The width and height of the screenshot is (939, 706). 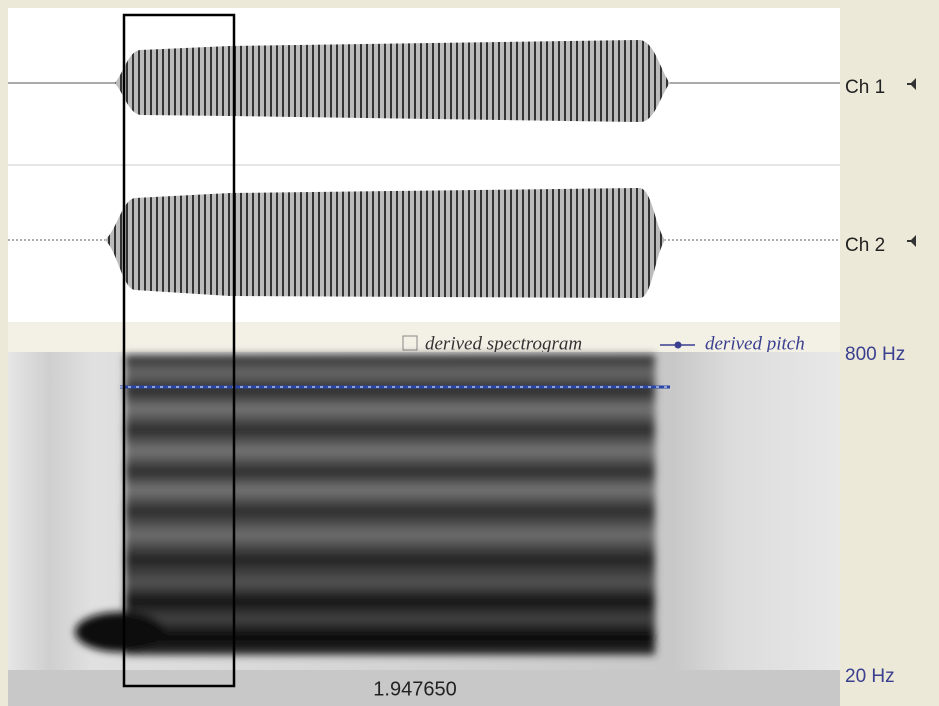 What do you see at coordinates (414, 689) in the screenshot?
I see `time-label: 1.947650` at bounding box center [414, 689].